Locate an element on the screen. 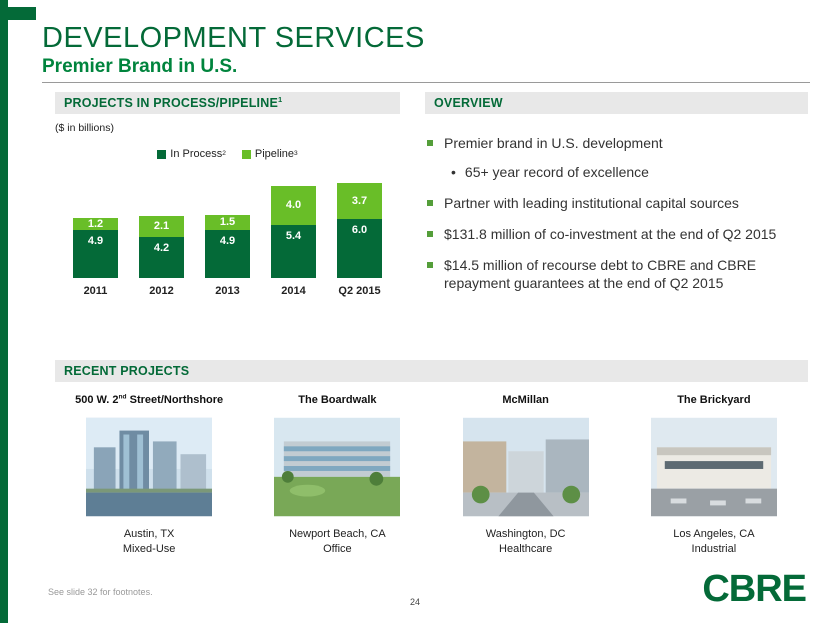 The width and height of the screenshot is (830, 623). chart-section-header: PROJECTS IN PROCESS/PIPELINE1 is located at coordinates (227, 103).